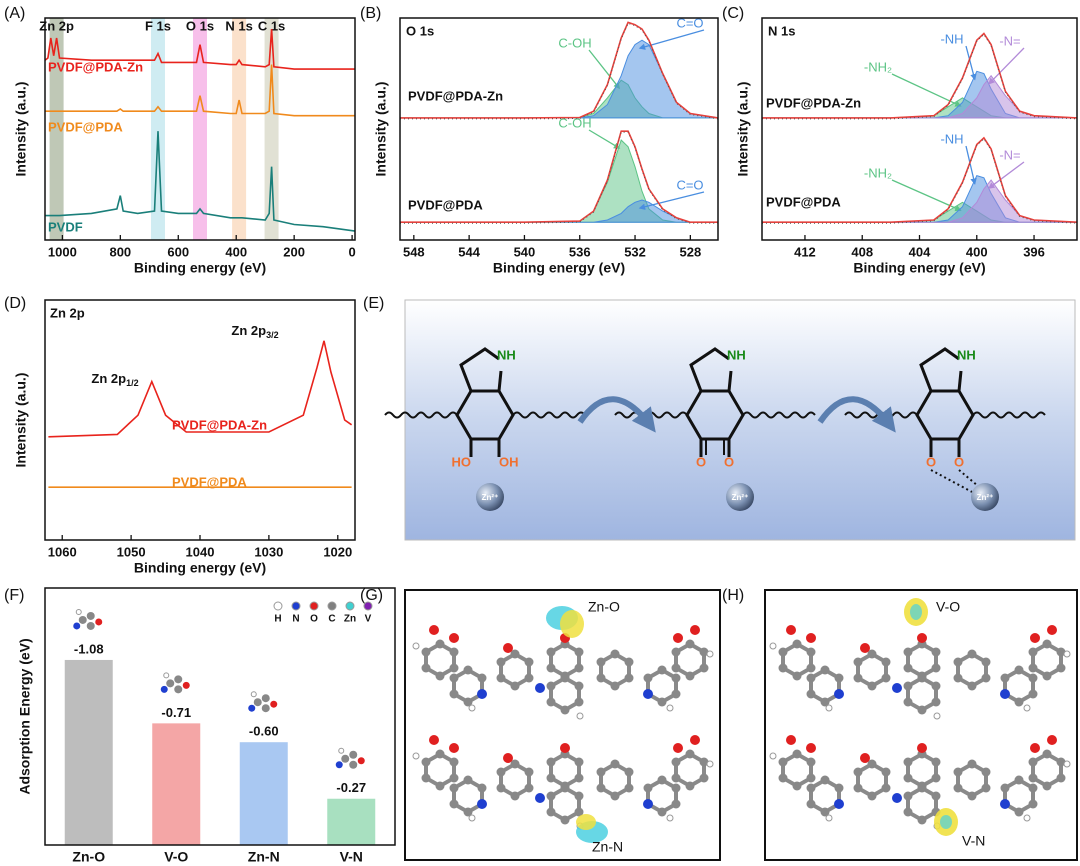 The height and width of the screenshot is (866, 1080). I want to click on legend-label: Zn, so click(350, 619).